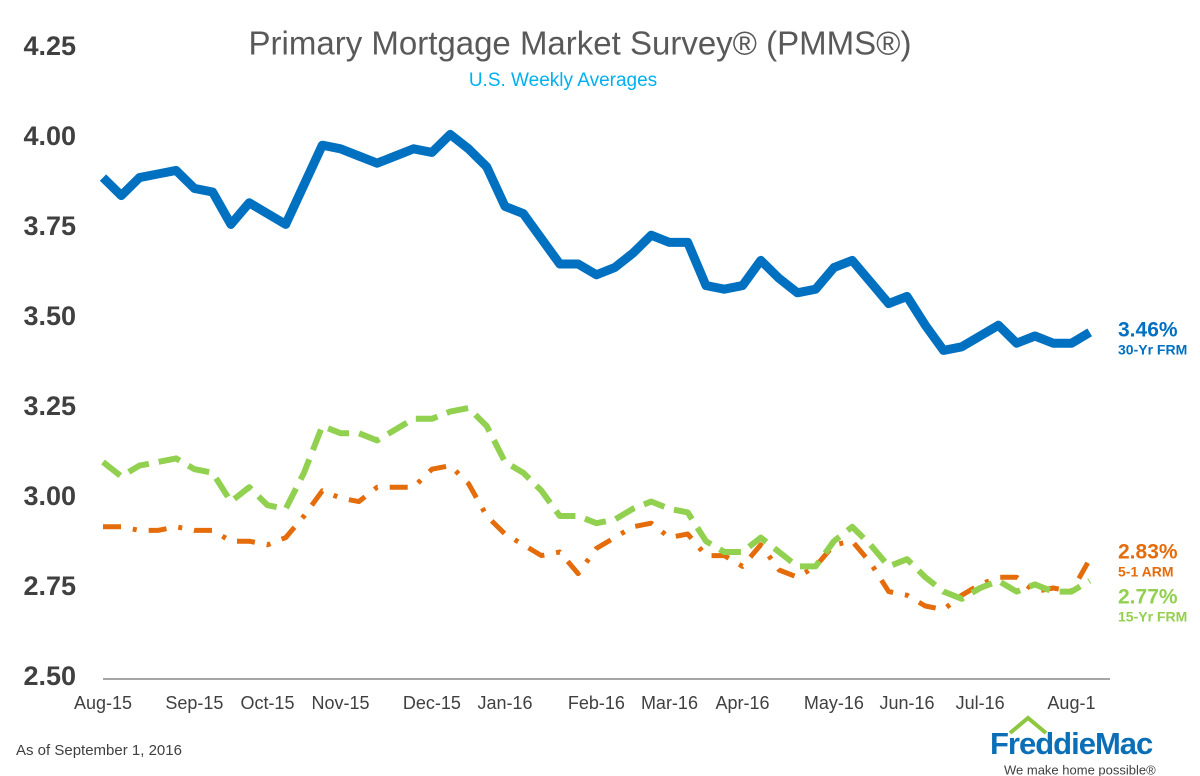 The image size is (1200, 776). What do you see at coordinates (49, 586) in the screenshot?
I see `y-tick-label: 2.75` at bounding box center [49, 586].